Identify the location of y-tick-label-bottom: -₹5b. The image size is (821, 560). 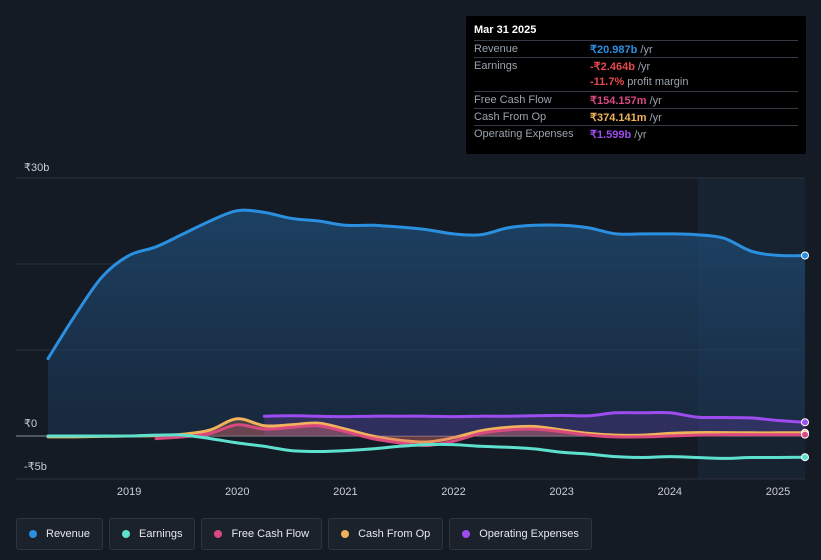
(35, 467).